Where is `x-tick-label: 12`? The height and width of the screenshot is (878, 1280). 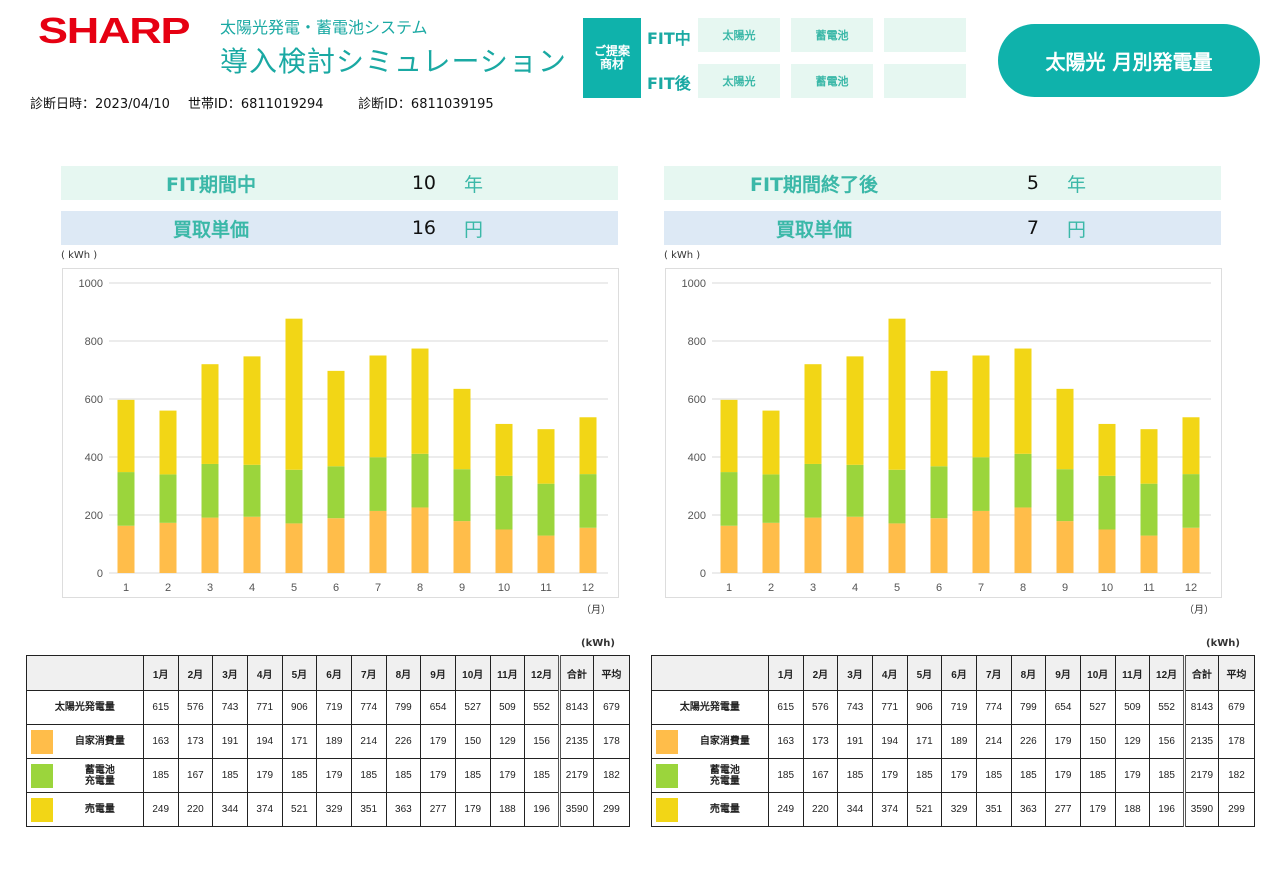
x-tick-label: 12 is located at coordinates (588, 588).